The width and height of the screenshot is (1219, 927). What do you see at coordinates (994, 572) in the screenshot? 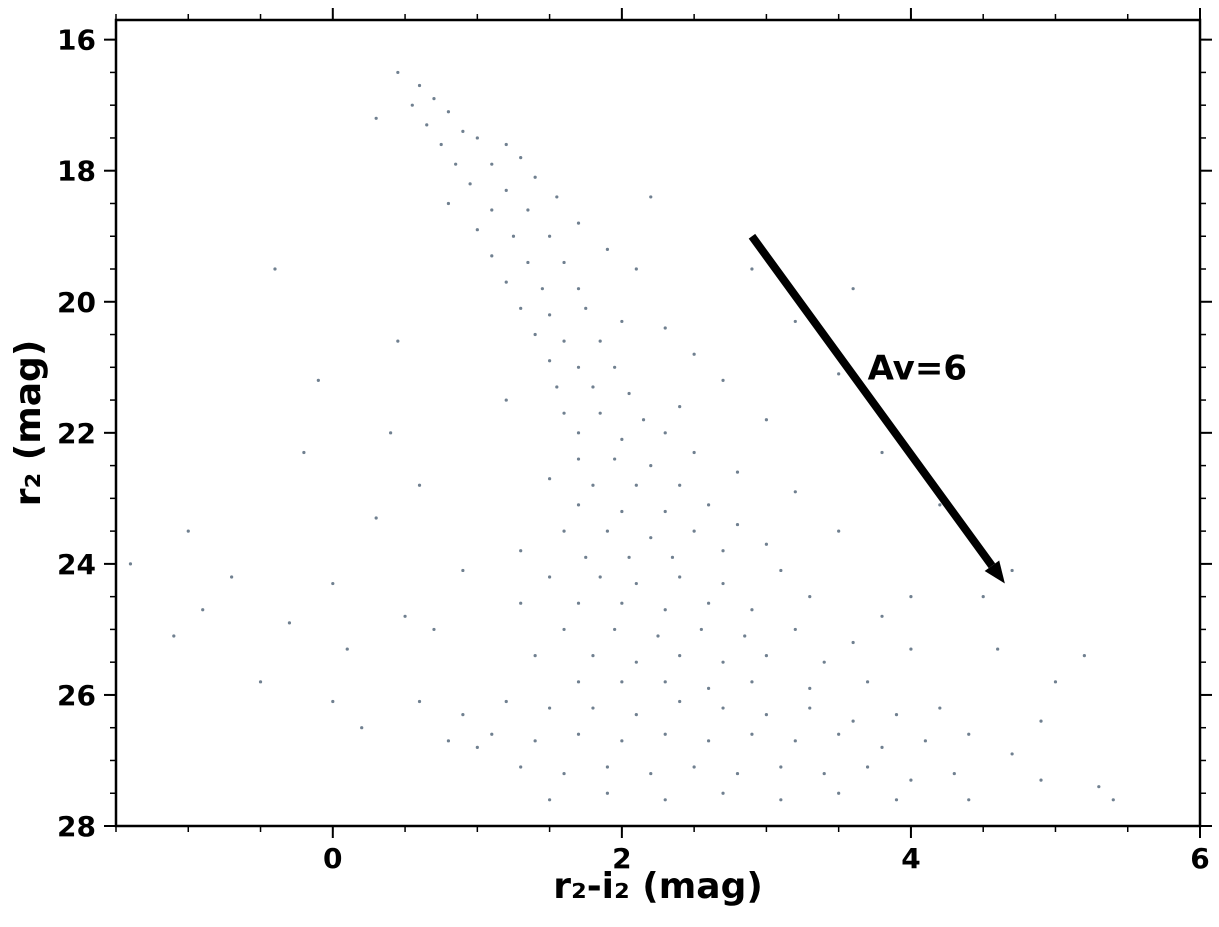
I see `arrow-head` at bounding box center [994, 572].